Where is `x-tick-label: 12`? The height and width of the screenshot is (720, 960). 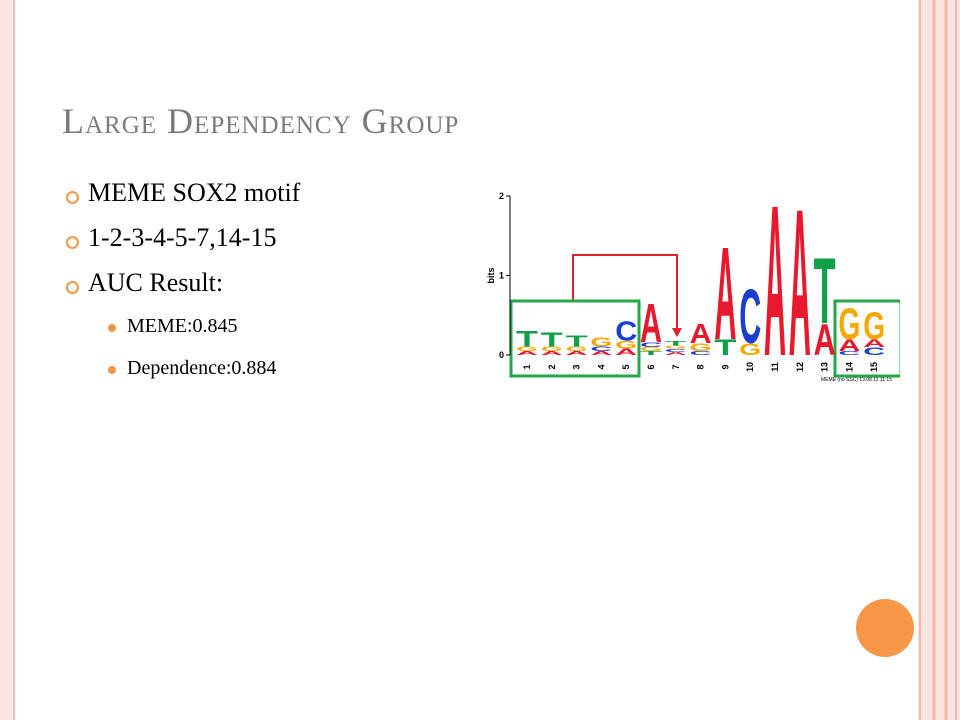
x-tick-label: 12 is located at coordinates (800, 367).